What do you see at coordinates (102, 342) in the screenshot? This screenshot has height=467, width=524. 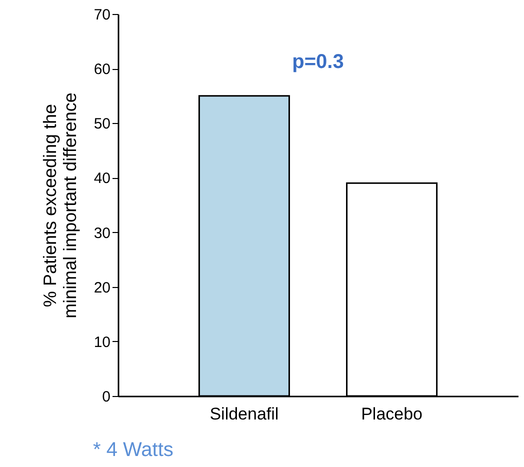 I see `y-tick-label: 10` at bounding box center [102, 342].